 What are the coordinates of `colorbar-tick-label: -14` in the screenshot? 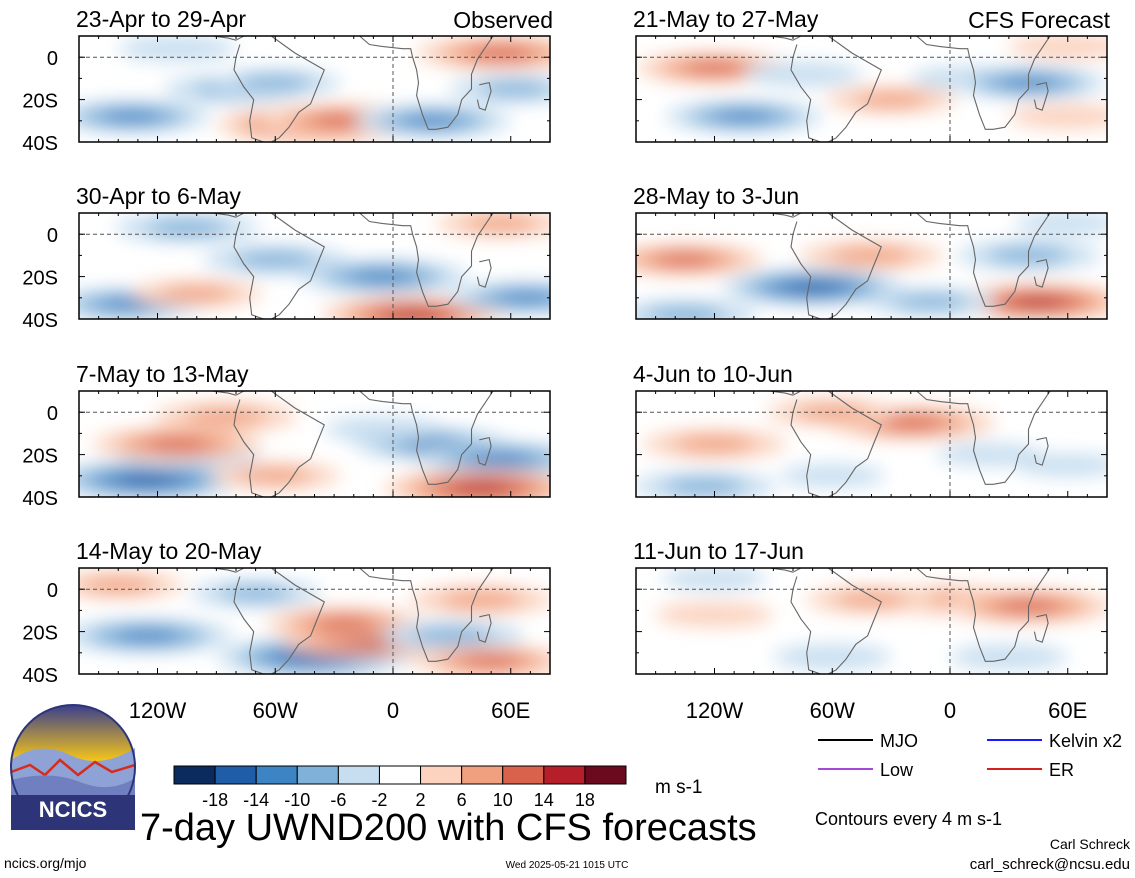 It's located at (256, 800).